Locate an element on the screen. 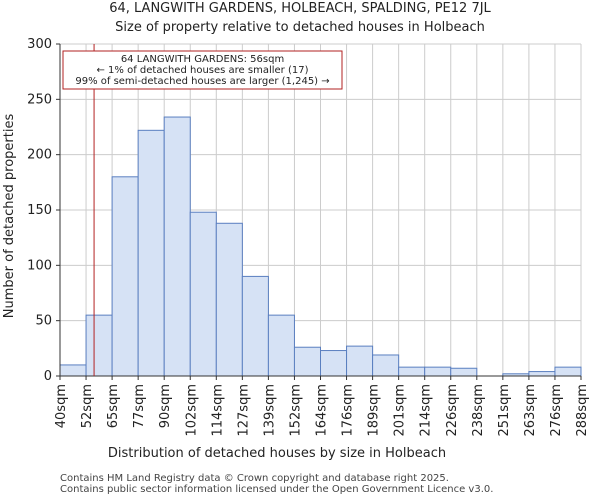  bar-226sqm is located at coordinates (464, 372).